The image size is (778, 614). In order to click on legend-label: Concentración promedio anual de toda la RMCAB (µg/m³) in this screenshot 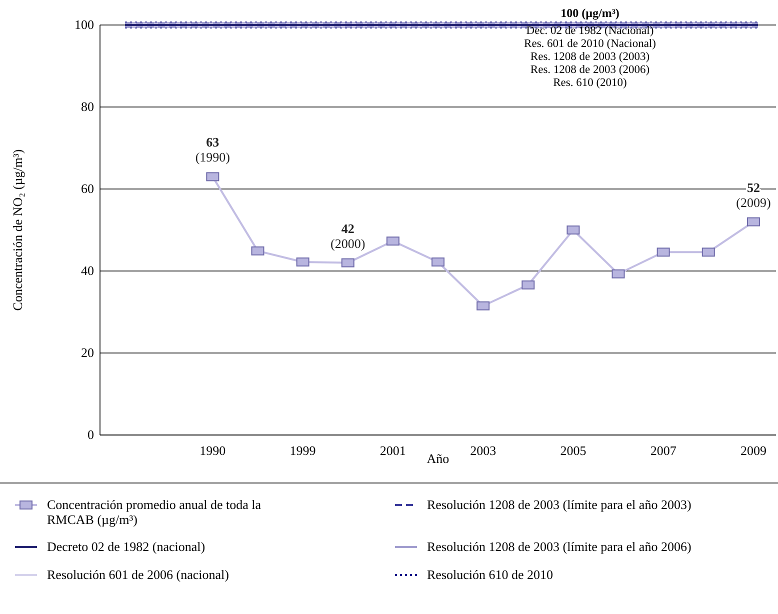, I will do `click(154, 512)`.